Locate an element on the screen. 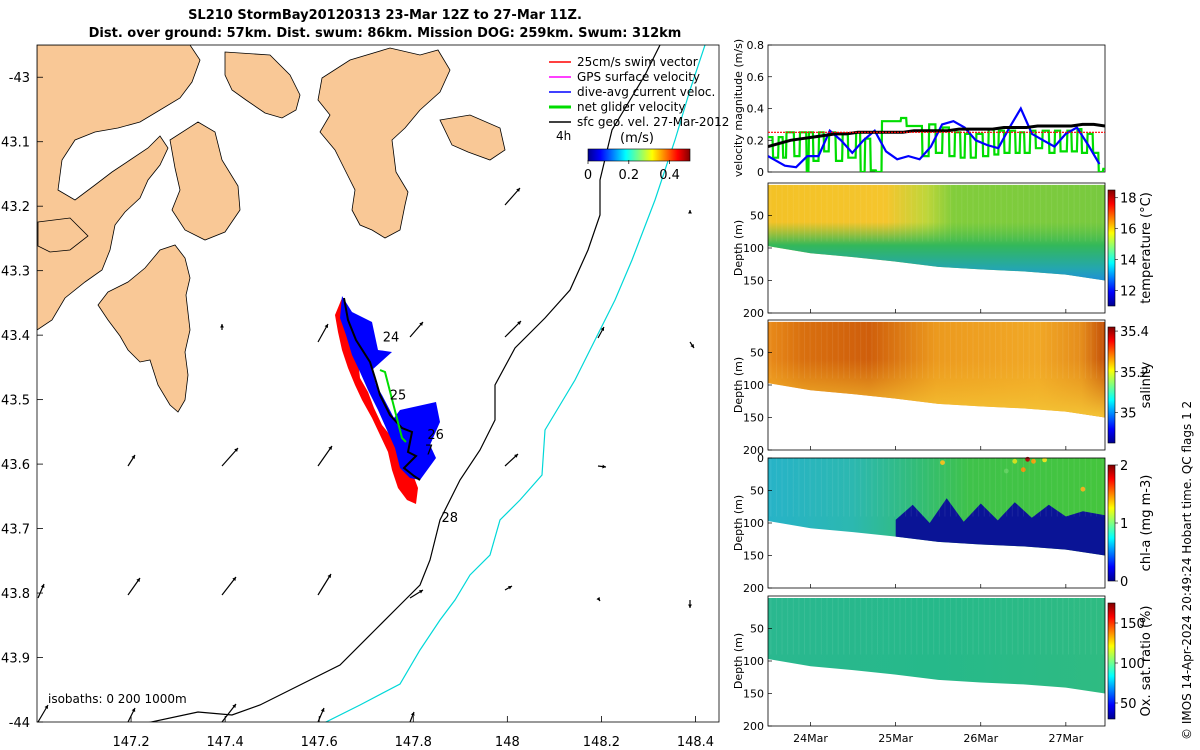  time-axis-label: 25Mar is located at coordinates (895, 738).